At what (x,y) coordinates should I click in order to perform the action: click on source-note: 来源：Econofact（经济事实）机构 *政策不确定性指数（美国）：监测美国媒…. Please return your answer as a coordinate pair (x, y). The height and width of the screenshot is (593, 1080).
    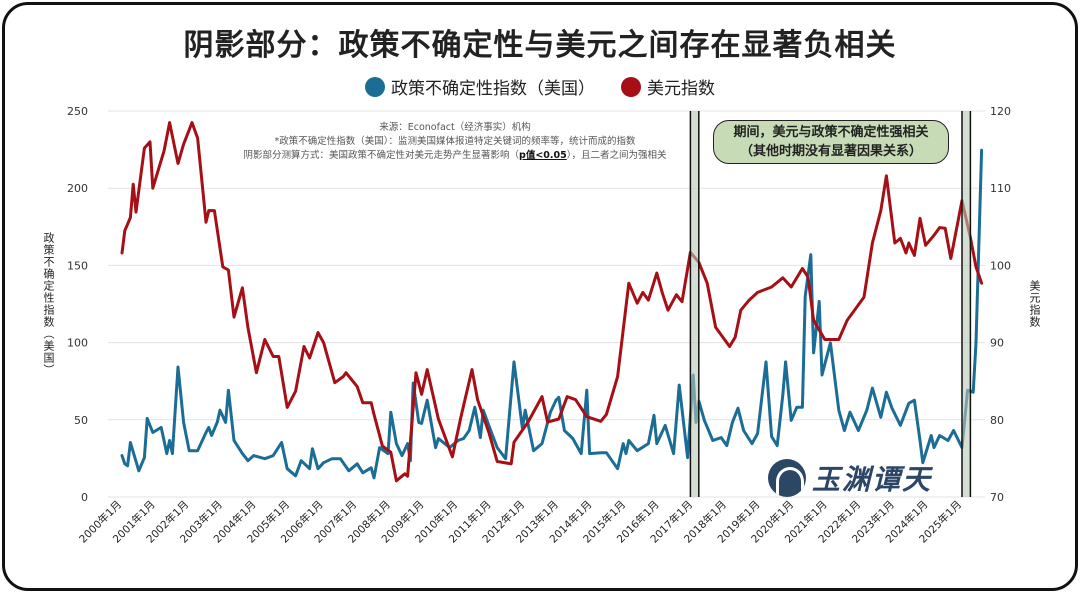
    Looking at the image, I should click on (455, 142).